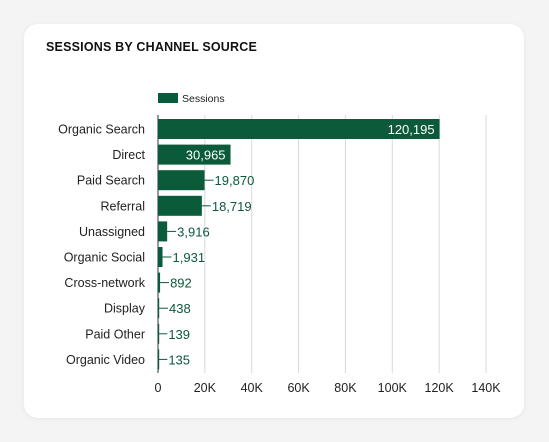 The height and width of the screenshot is (442, 549). Describe the element at coordinates (152, 47) in the screenshot. I see `chart-title: SESSIONS BY CHANNEL SOURCE` at that location.